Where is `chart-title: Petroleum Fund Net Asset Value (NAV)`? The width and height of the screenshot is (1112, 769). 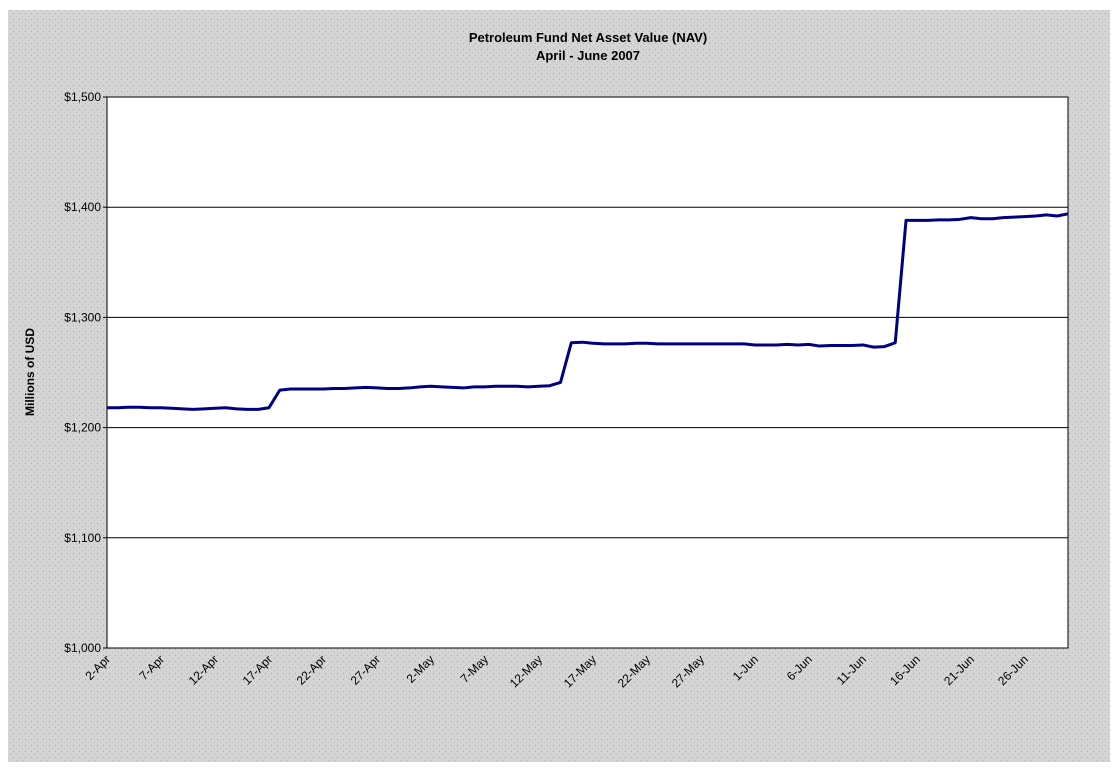 chart-title: Petroleum Fund Net Asset Value (NAV) is located at coordinates (588, 37).